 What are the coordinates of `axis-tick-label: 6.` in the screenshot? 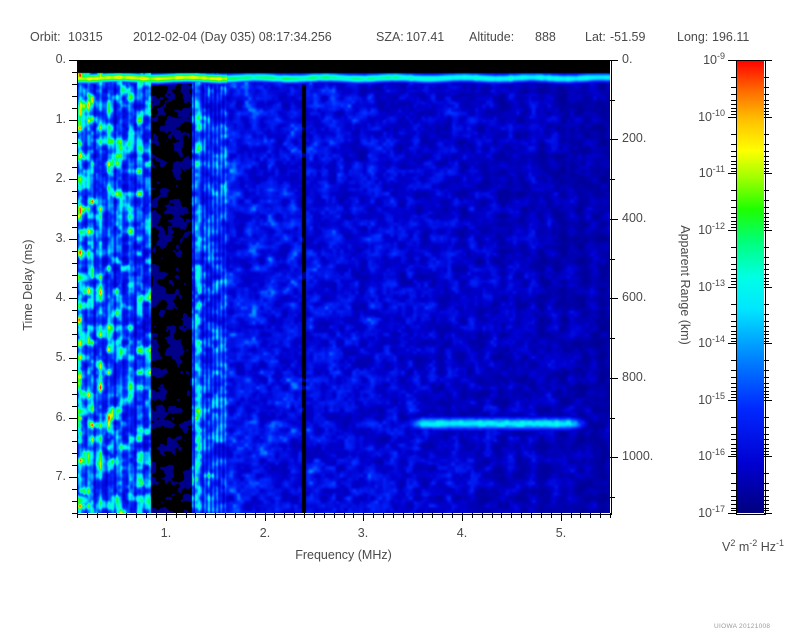 It's located at (60, 417).